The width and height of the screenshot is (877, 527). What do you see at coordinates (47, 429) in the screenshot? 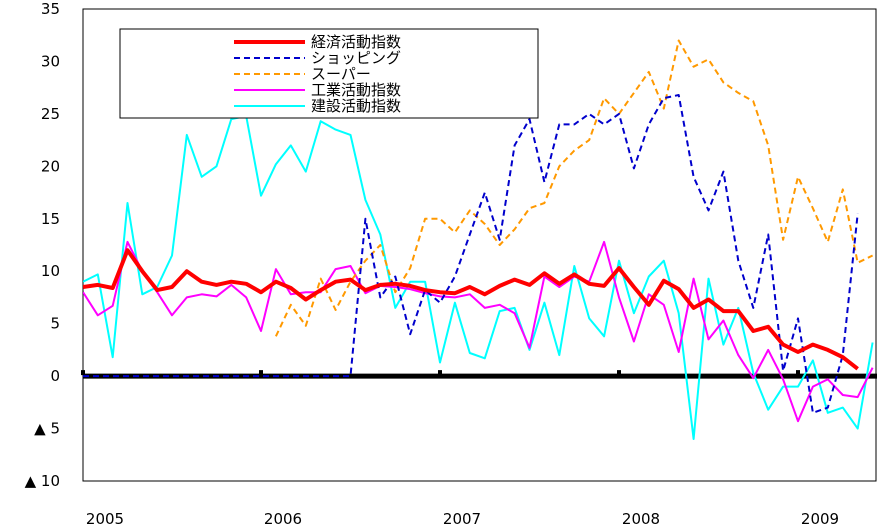
I see `y-tick-label: ▲ 5` at bounding box center [47, 429].